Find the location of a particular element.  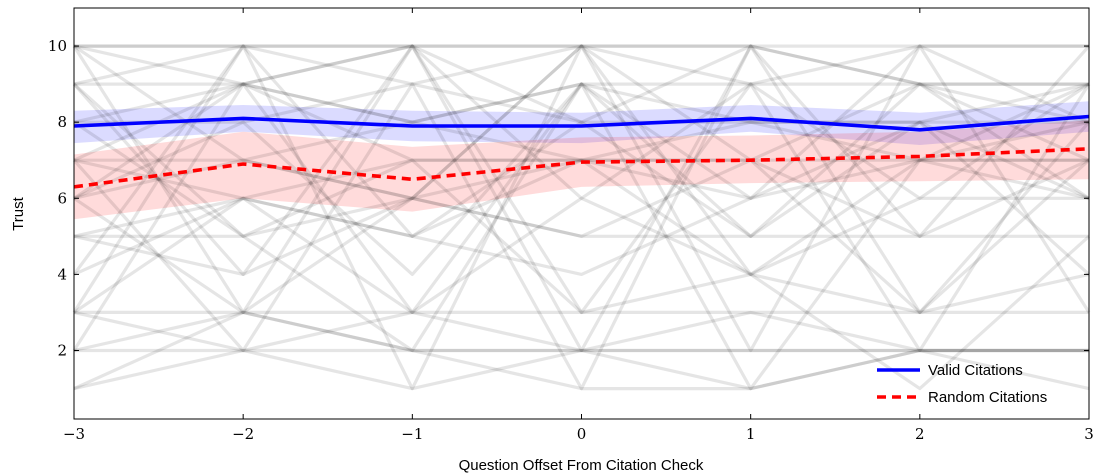

x-axis-label: Question Offset From Citation Check is located at coordinates (581, 465).